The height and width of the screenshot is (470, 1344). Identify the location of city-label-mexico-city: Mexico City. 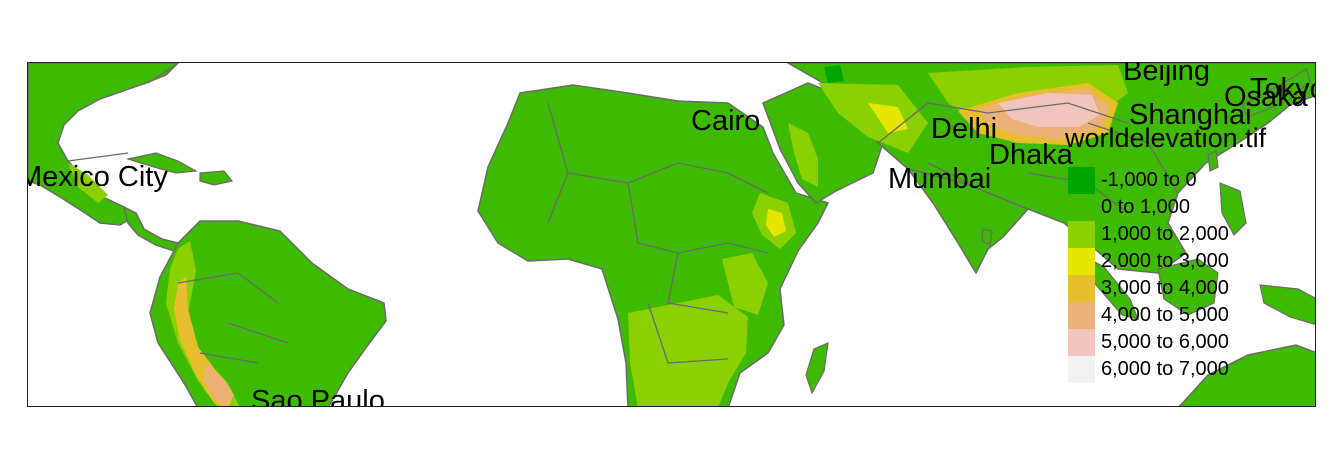
(97, 177).